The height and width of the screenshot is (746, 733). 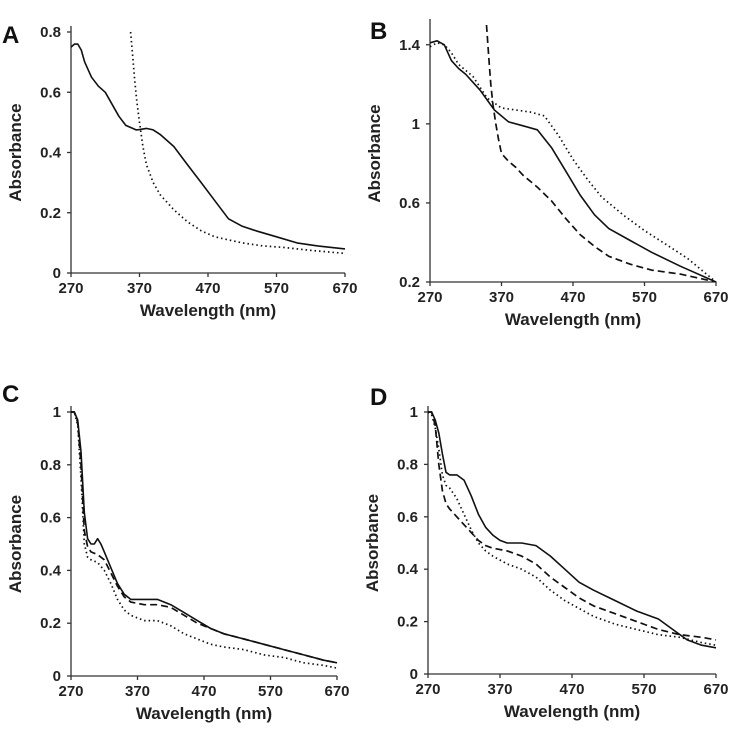 What do you see at coordinates (10, 35) in the screenshot?
I see `panel-letter: A` at bounding box center [10, 35].